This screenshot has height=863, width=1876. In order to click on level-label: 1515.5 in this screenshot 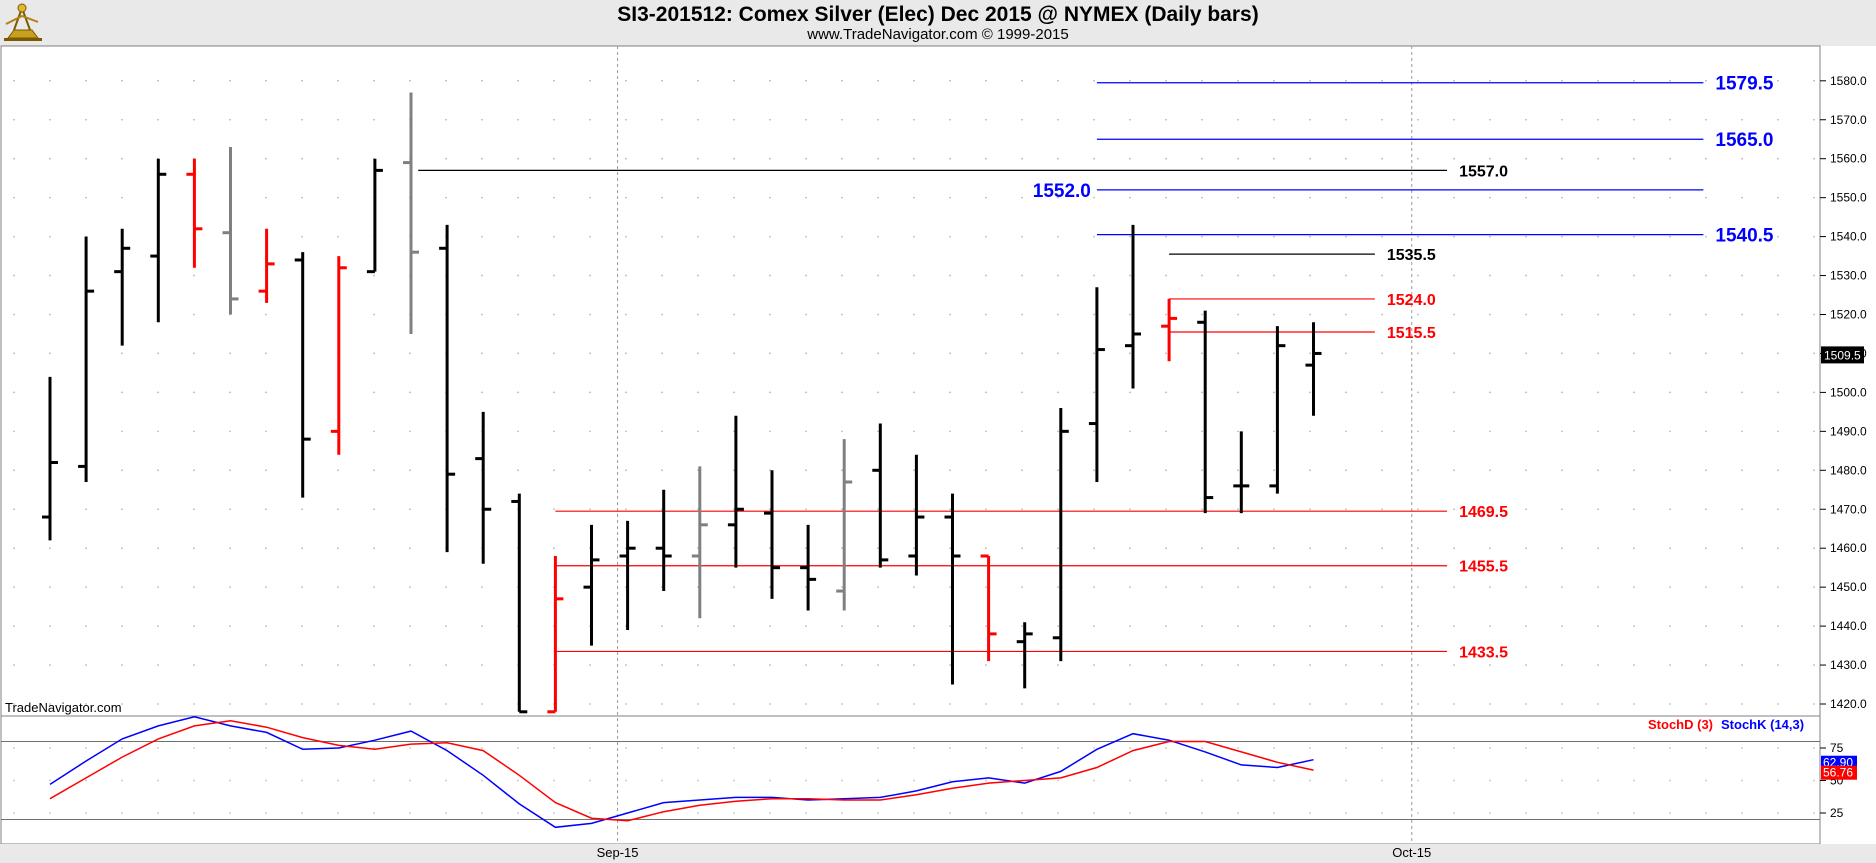, I will do `click(1411, 333)`.